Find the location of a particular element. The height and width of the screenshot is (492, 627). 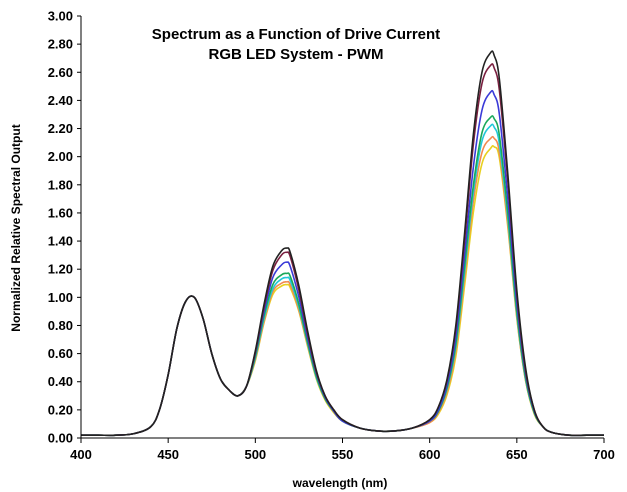

x-tick-label: 650 is located at coordinates (517, 454).